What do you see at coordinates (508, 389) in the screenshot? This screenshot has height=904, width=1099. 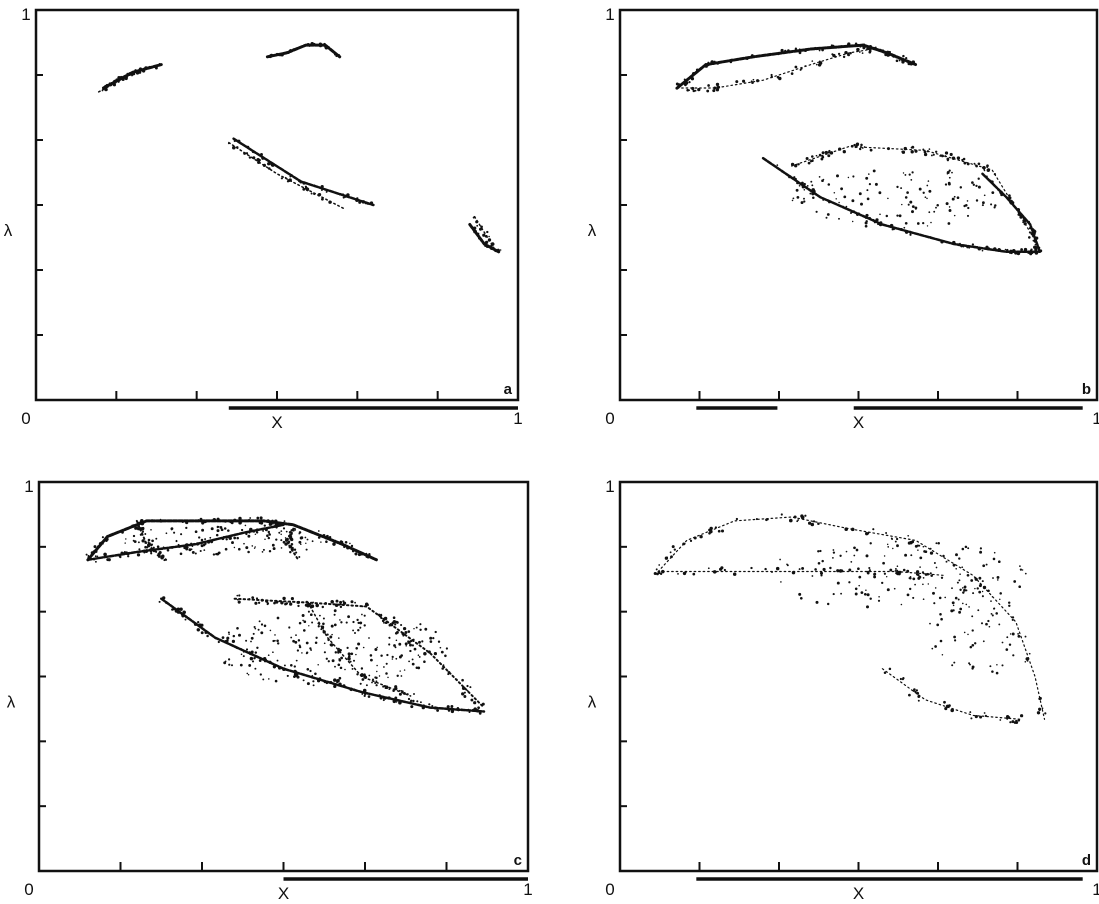 I see `panel-label: a` at bounding box center [508, 389].